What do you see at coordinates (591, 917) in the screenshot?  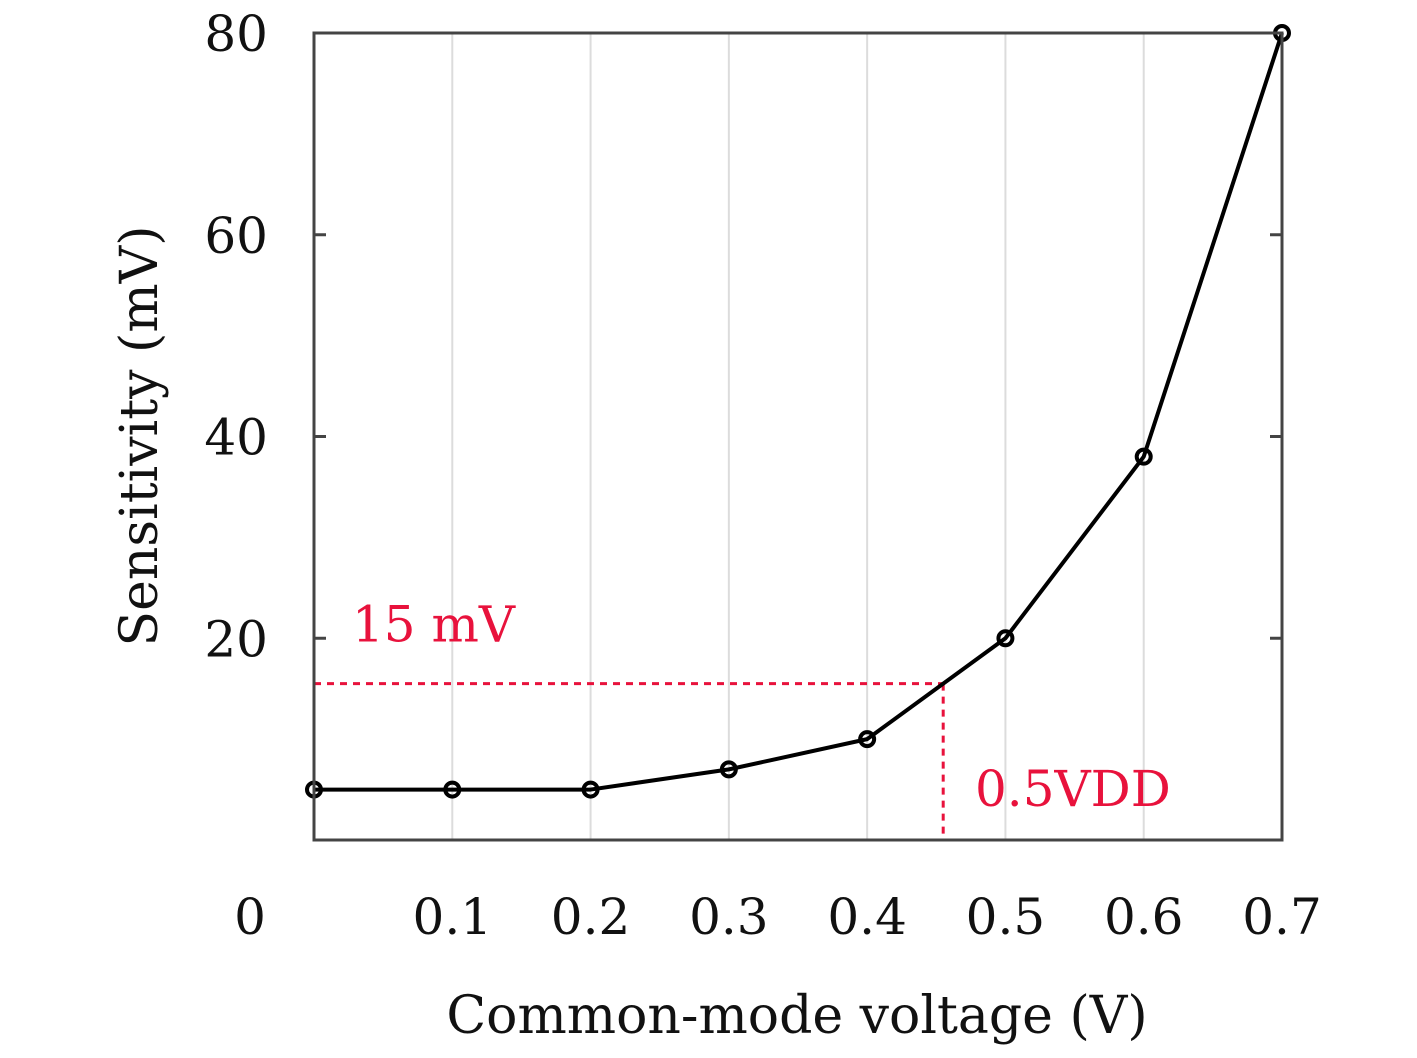 I see `x-tick-label-2: 0.2` at bounding box center [591, 917].